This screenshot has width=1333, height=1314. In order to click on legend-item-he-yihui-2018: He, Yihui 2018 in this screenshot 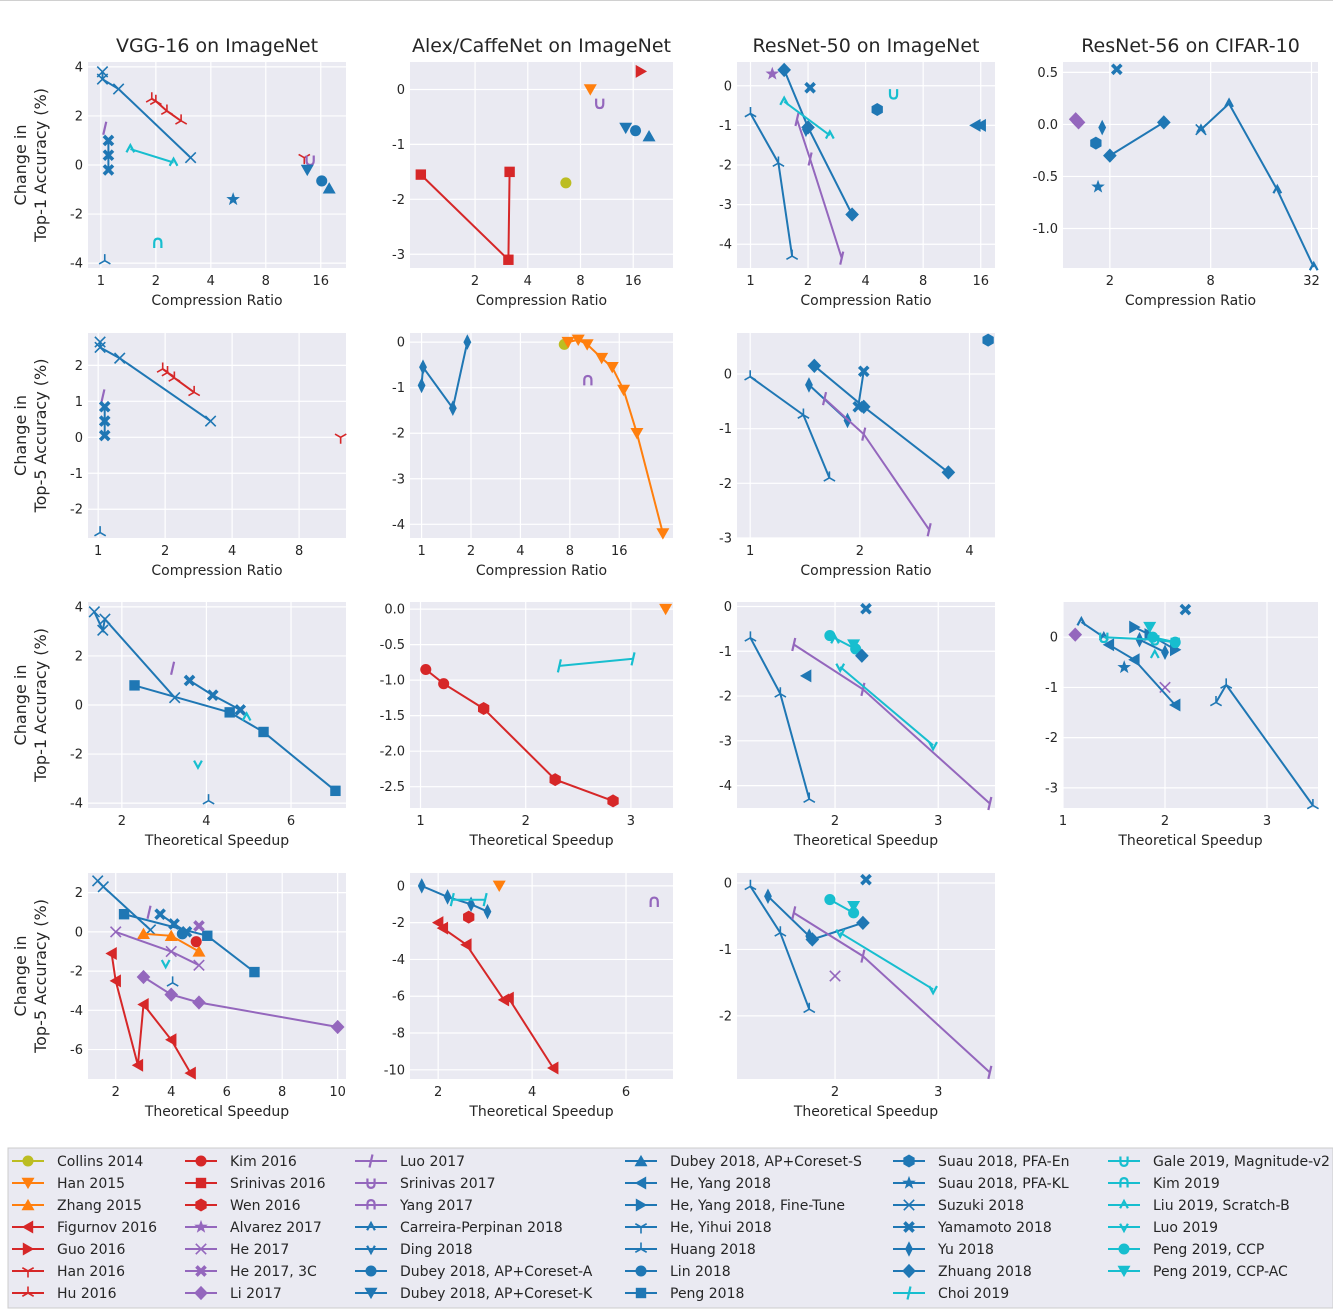, I will do `click(698, 1228)`.